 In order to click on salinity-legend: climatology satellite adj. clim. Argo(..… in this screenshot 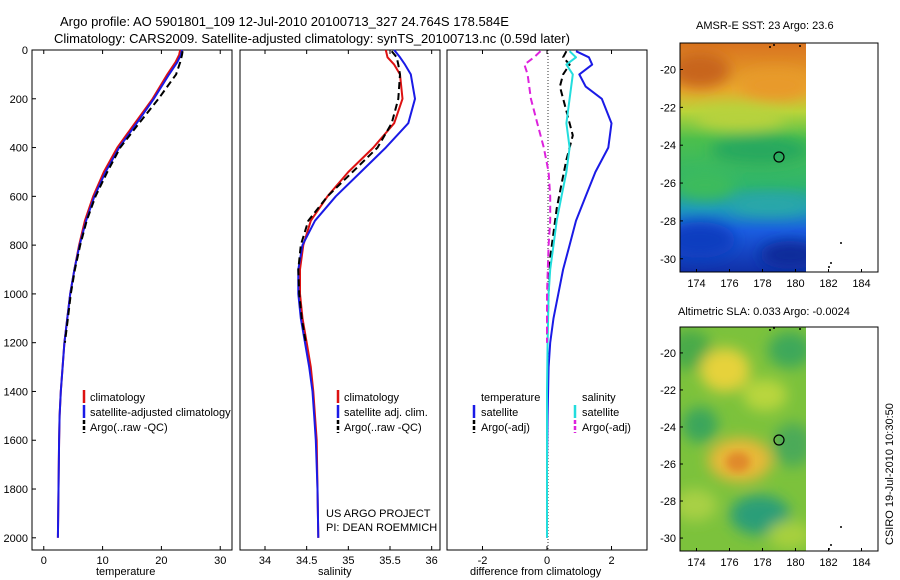, I will do `click(382, 412)`.